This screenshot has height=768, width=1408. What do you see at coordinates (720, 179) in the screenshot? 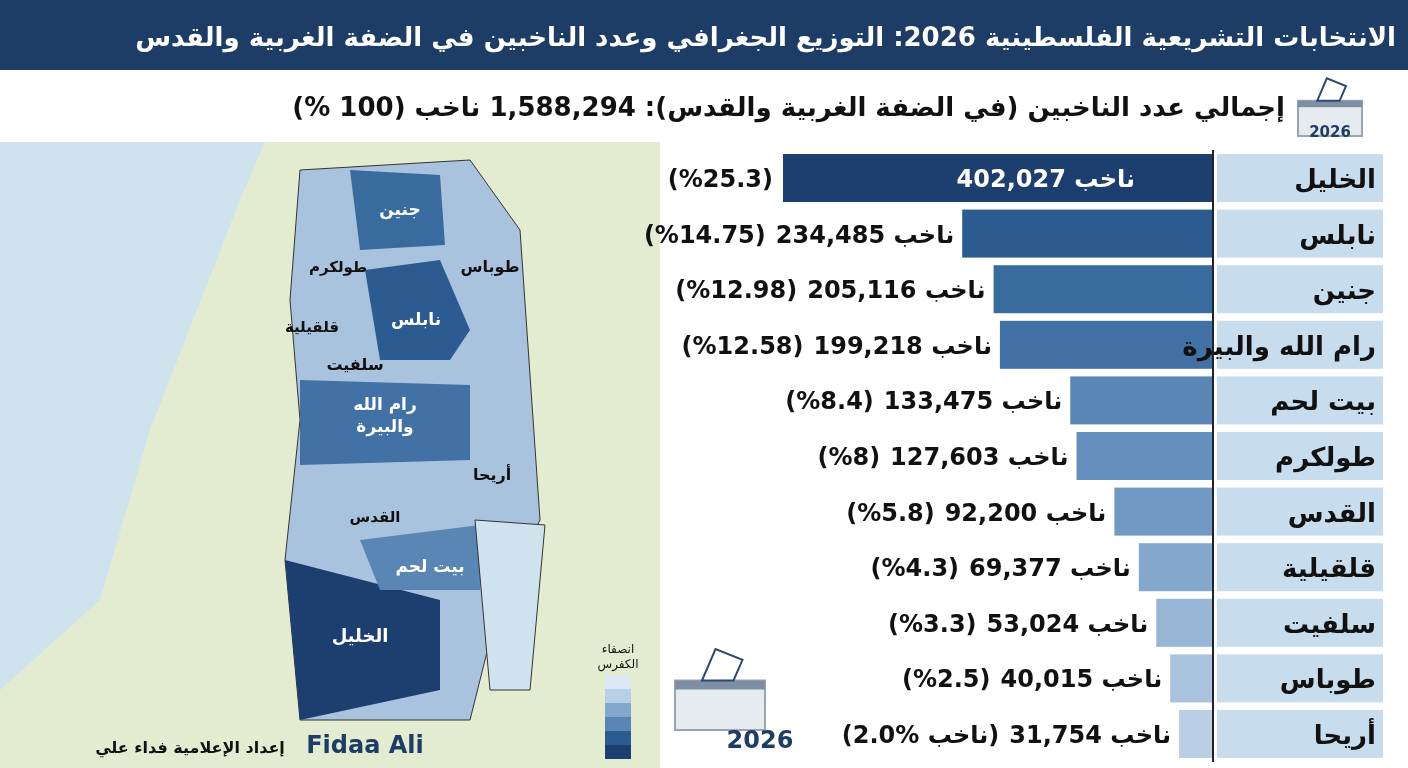
I see `text: (%25.3)` at bounding box center [720, 179].